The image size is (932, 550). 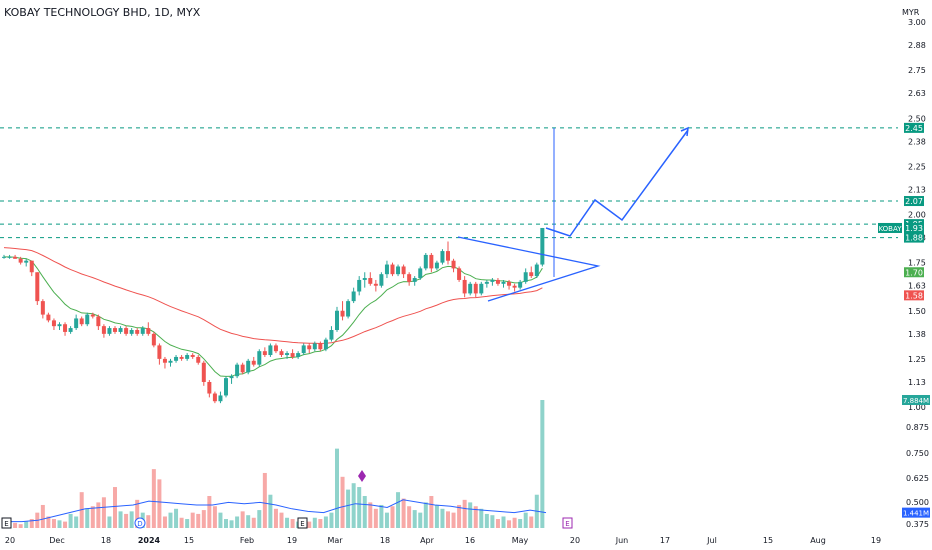 What do you see at coordinates (106, 540) in the screenshot?
I see `x-tick-label: 18` at bounding box center [106, 540].